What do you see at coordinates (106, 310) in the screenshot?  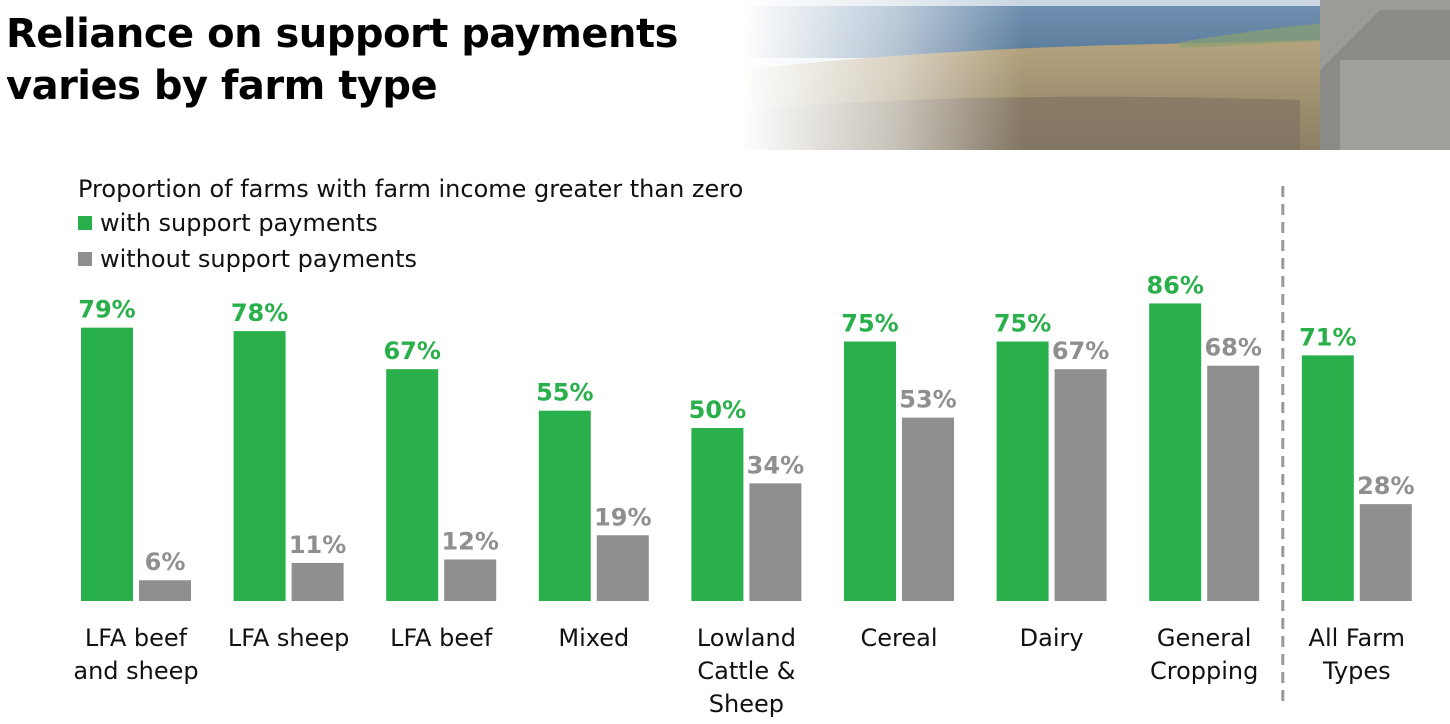 I see `data-label-with-0: 79%` at bounding box center [106, 310].